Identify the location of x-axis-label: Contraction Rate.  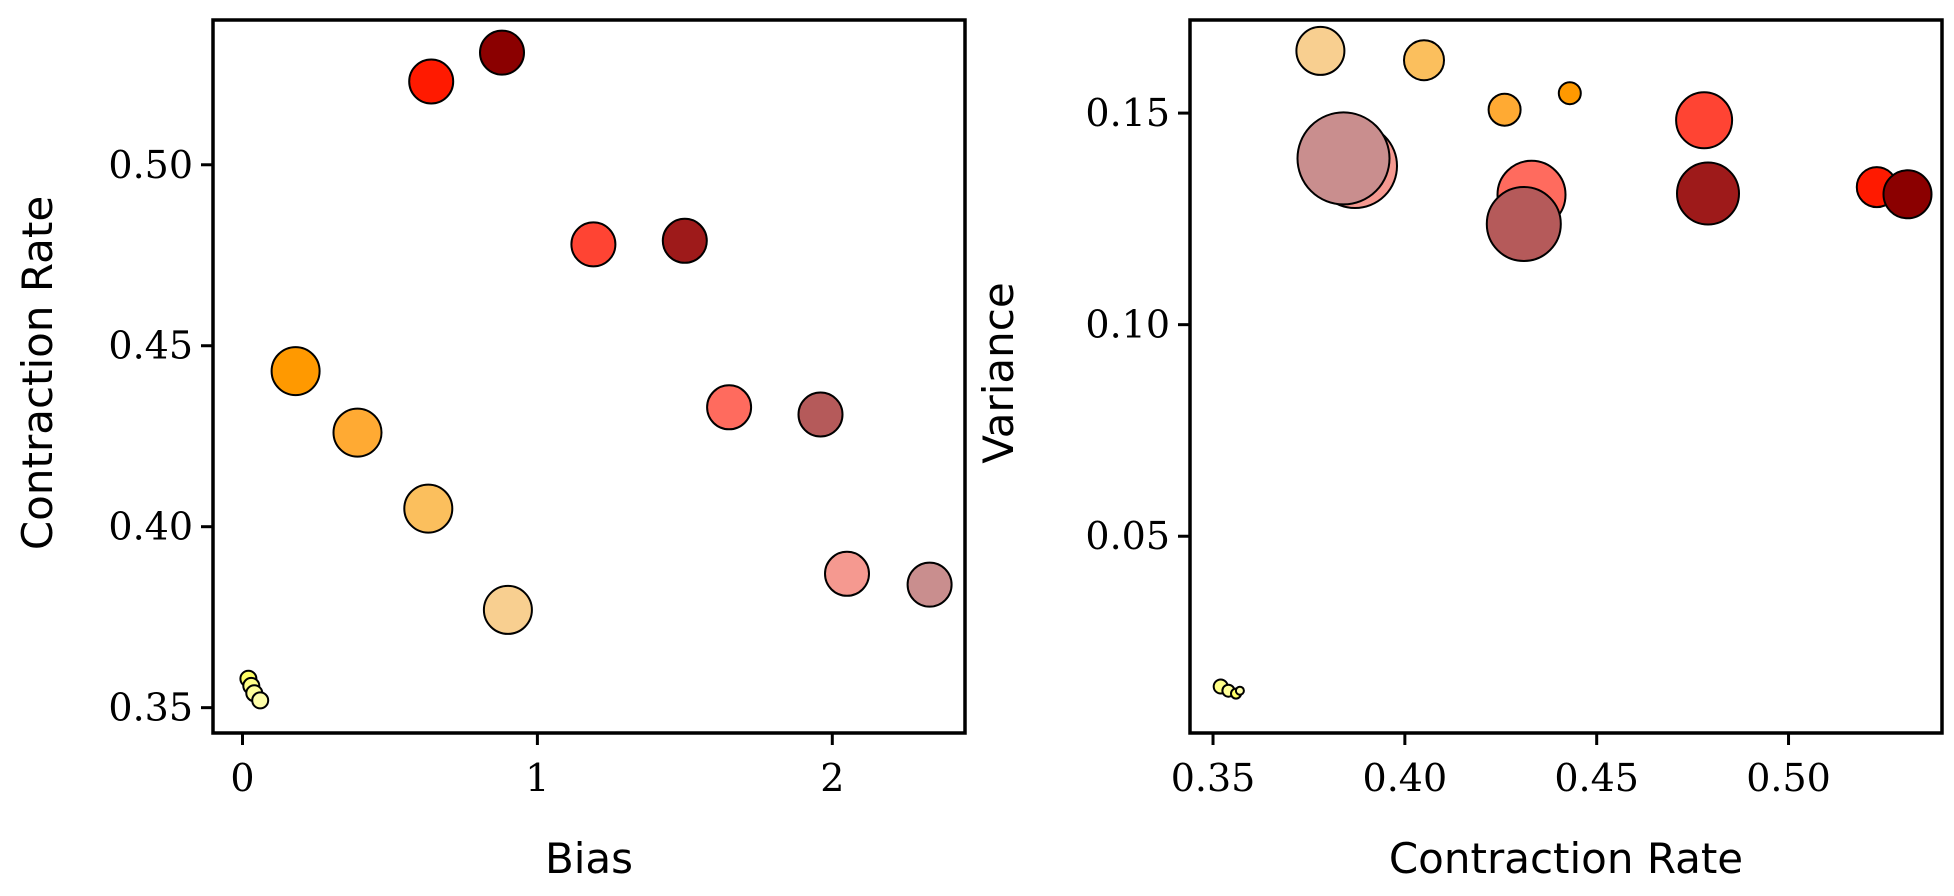
(1566, 858).